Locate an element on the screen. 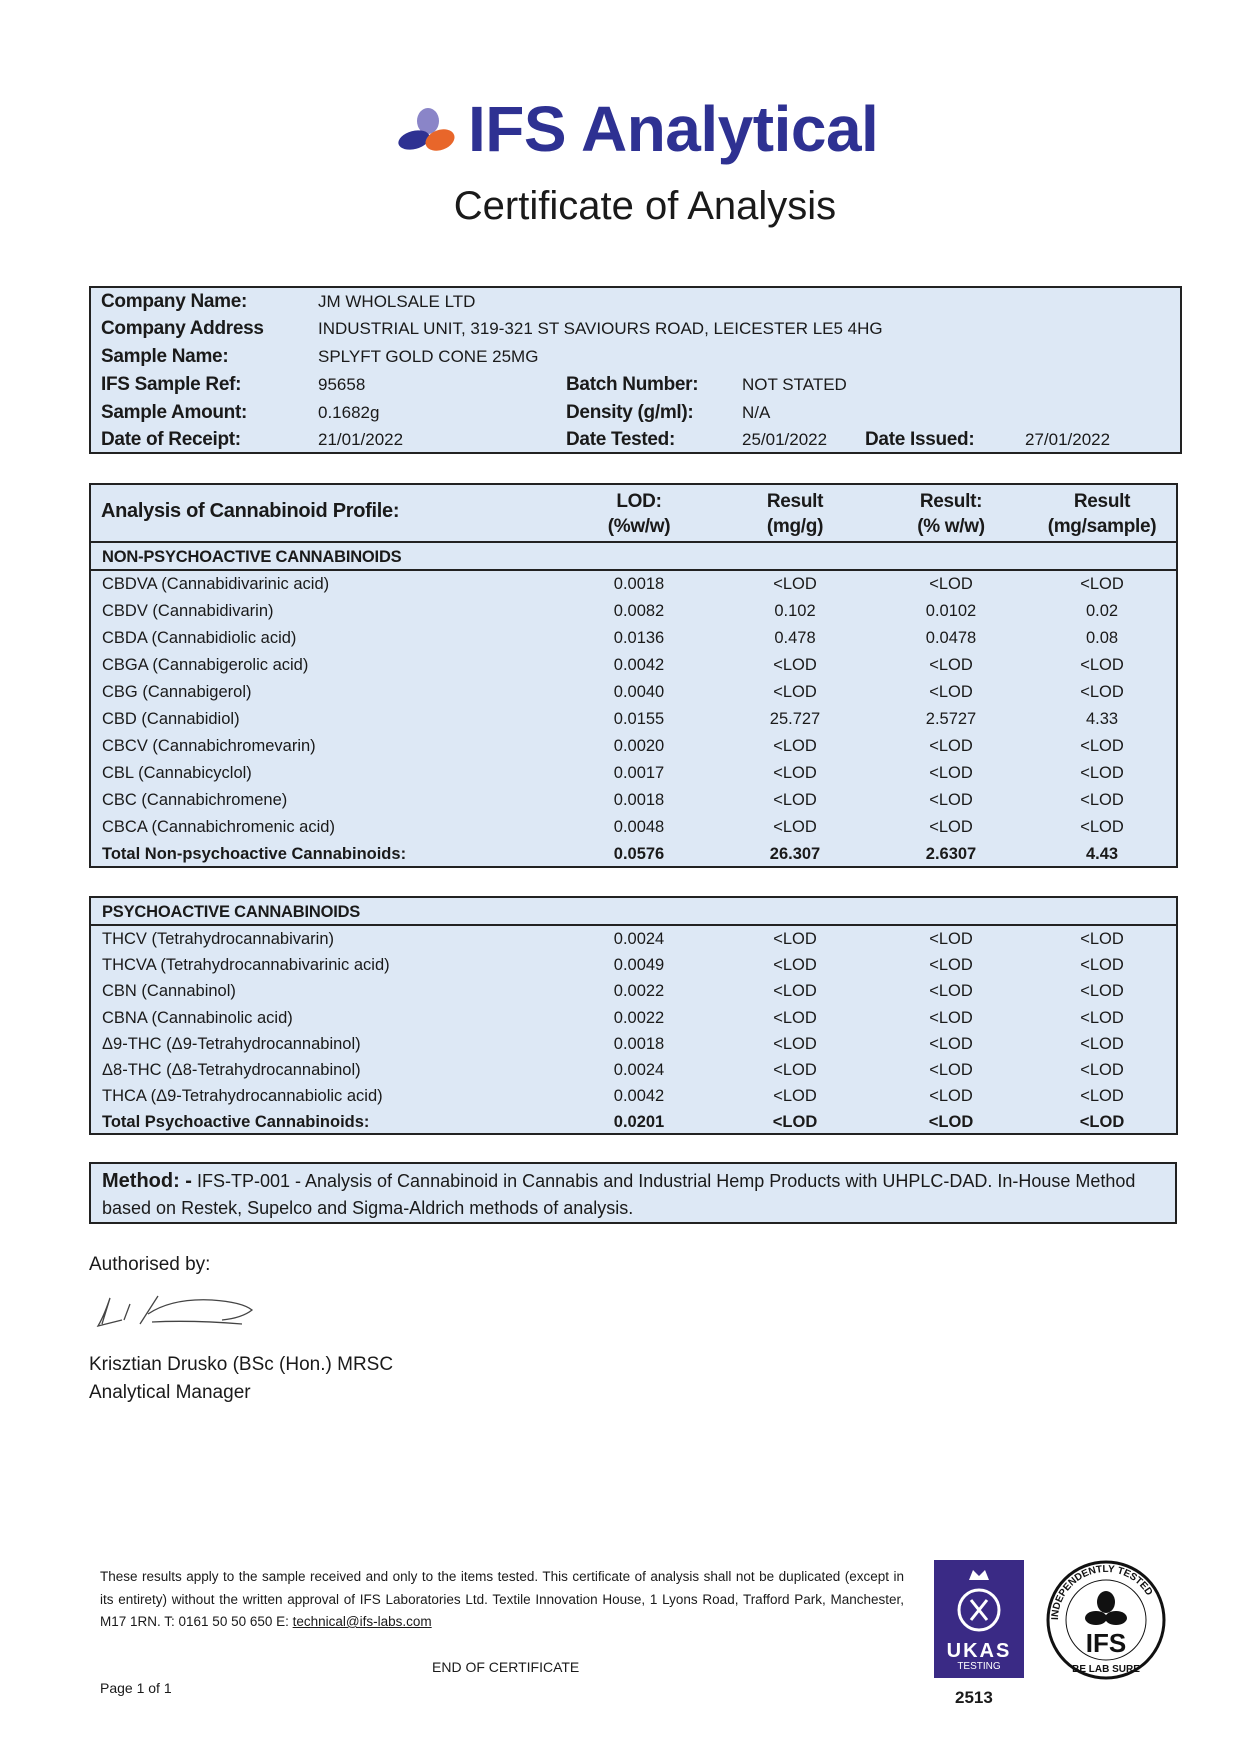 This screenshot has width=1240, height=1754. lod-value: 0.0049 is located at coordinates (639, 965).